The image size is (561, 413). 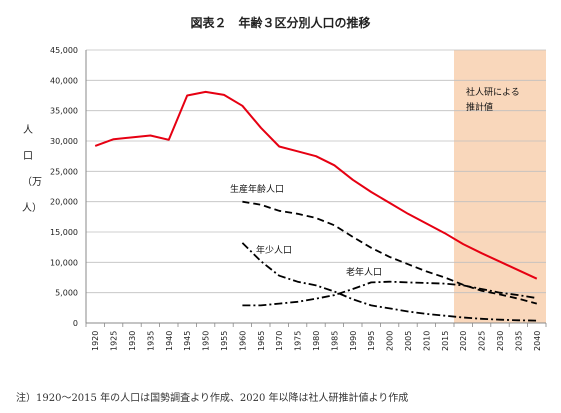 I want to click on x-tick-label: 1930, so click(x=132, y=341).